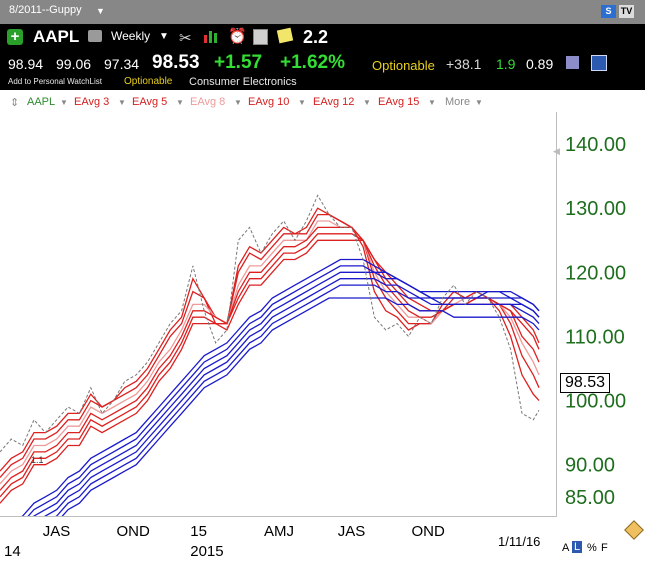 This screenshot has height=564, width=645. I want to click on low-value: 97.34, so click(122, 64).